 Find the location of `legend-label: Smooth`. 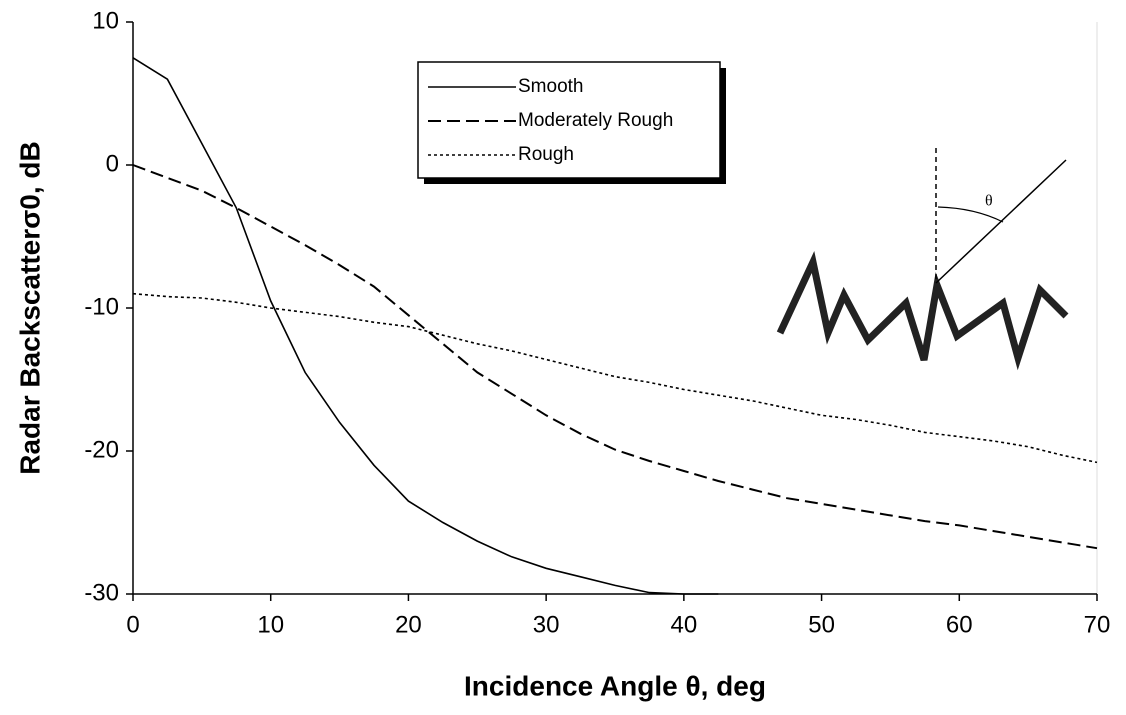

legend-label: Smooth is located at coordinates (550, 86).